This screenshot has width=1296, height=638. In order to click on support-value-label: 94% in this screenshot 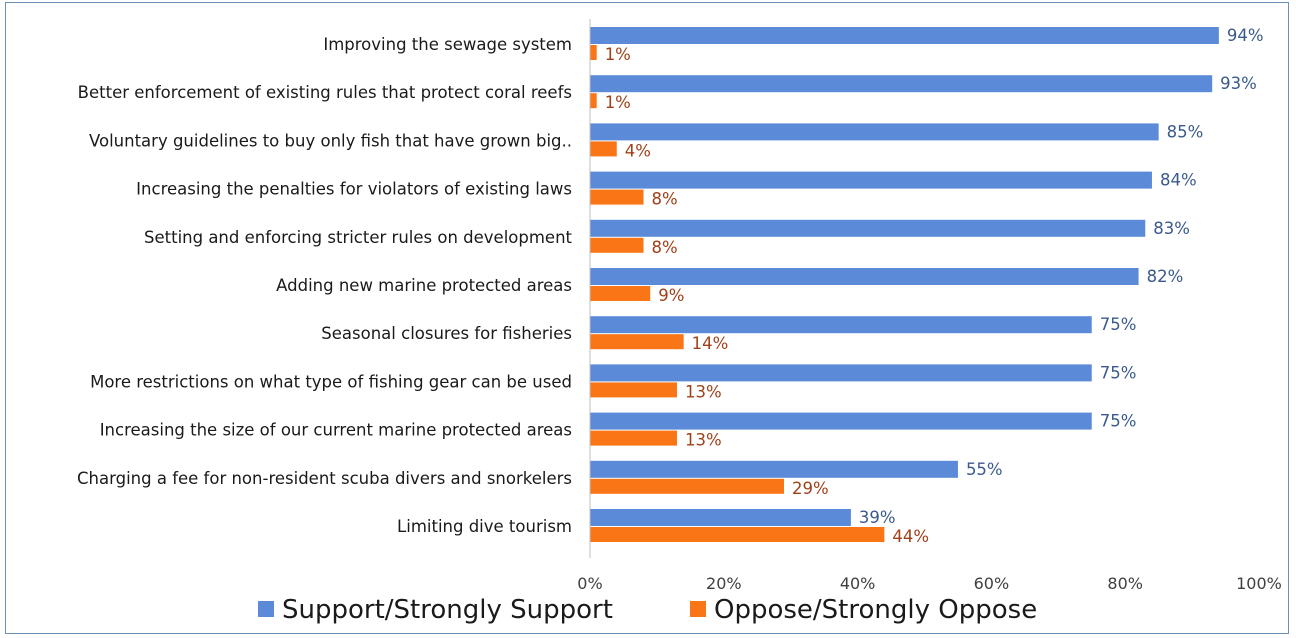, I will do `click(1245, 35)`.